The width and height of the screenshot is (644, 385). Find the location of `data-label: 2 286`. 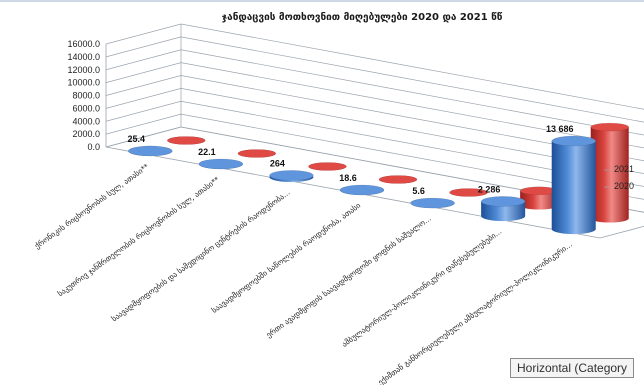

data-label: 2 286 is located at coordinates (489, 189).